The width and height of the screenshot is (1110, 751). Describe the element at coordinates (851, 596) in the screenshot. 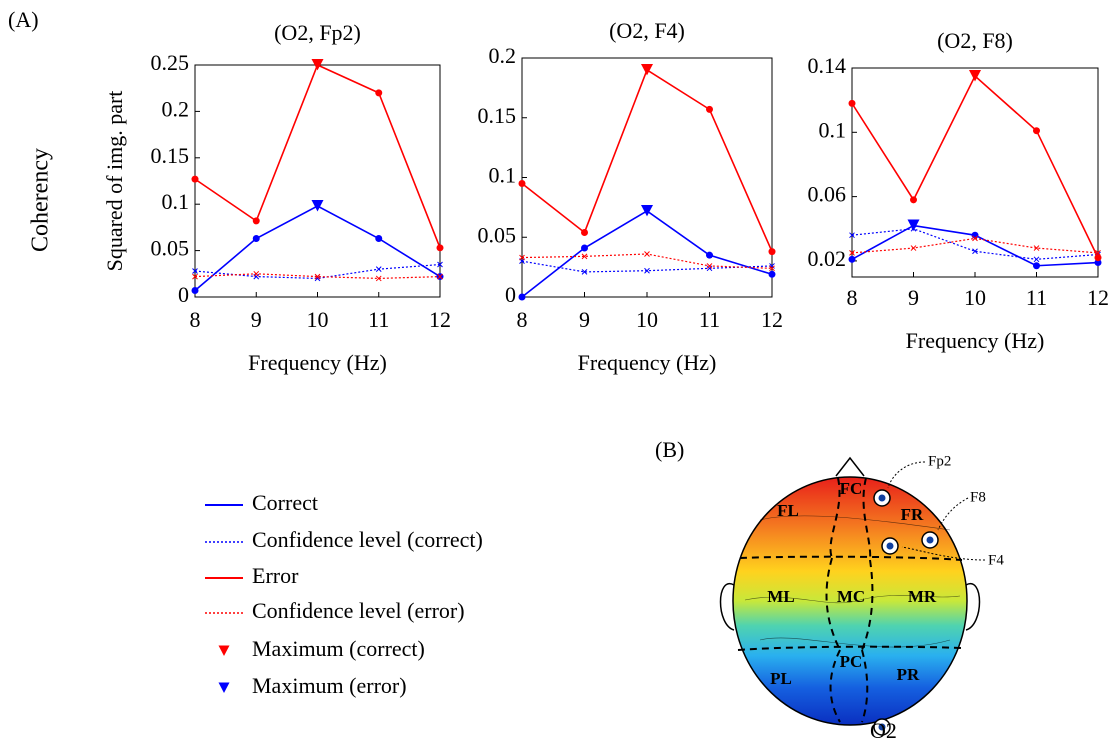

I see `region-label: MC` at that location.